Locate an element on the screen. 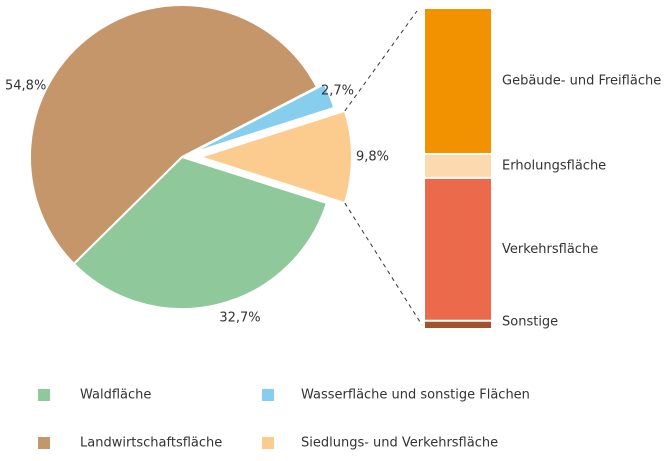 The image size is (664, 461). legend-label: Wasserfläche und sonstige Flächen is located at coordinates (415, 395).